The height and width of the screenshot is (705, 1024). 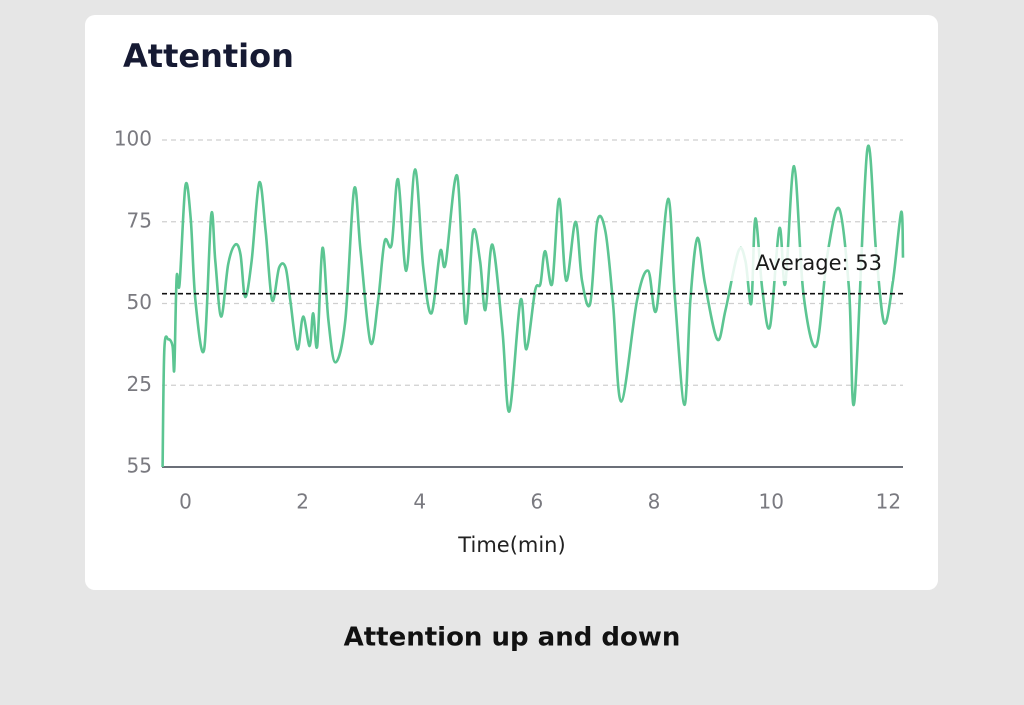 I want to click on y-tick-label: 75, so click(x=139, y=220).